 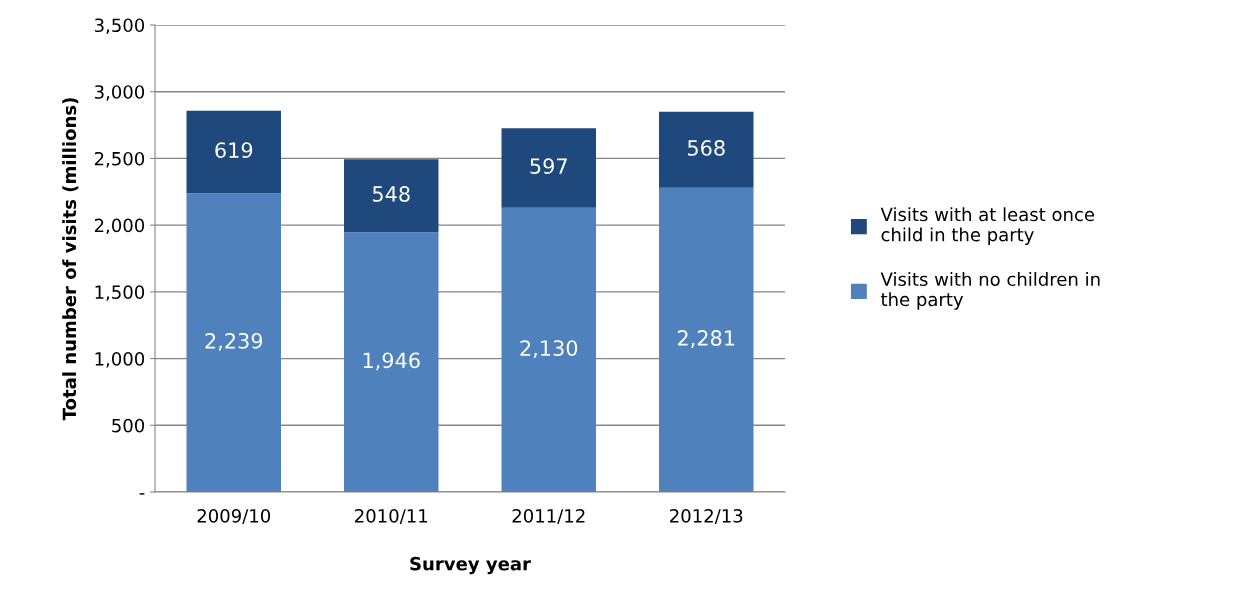 I want to click on data-label: 1,946, so click(x=391, y=361).